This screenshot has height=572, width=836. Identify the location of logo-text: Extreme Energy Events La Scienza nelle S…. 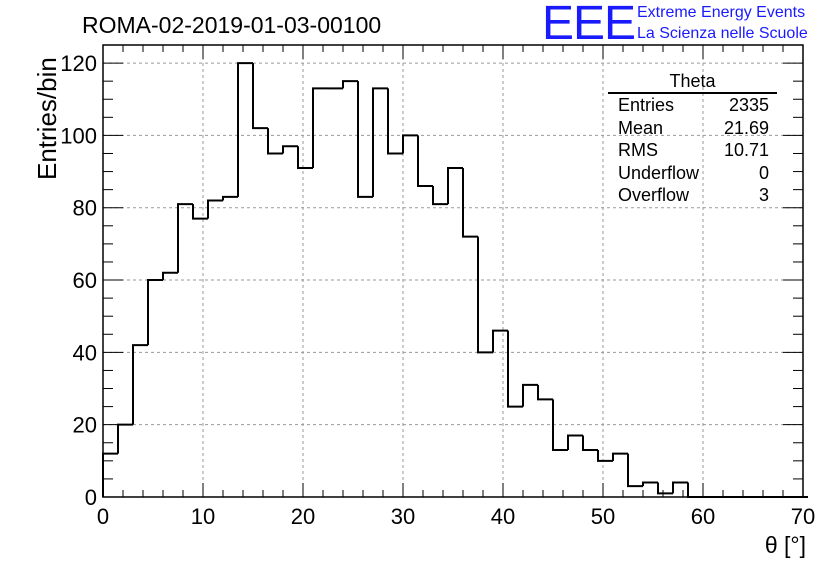
(722, 23).